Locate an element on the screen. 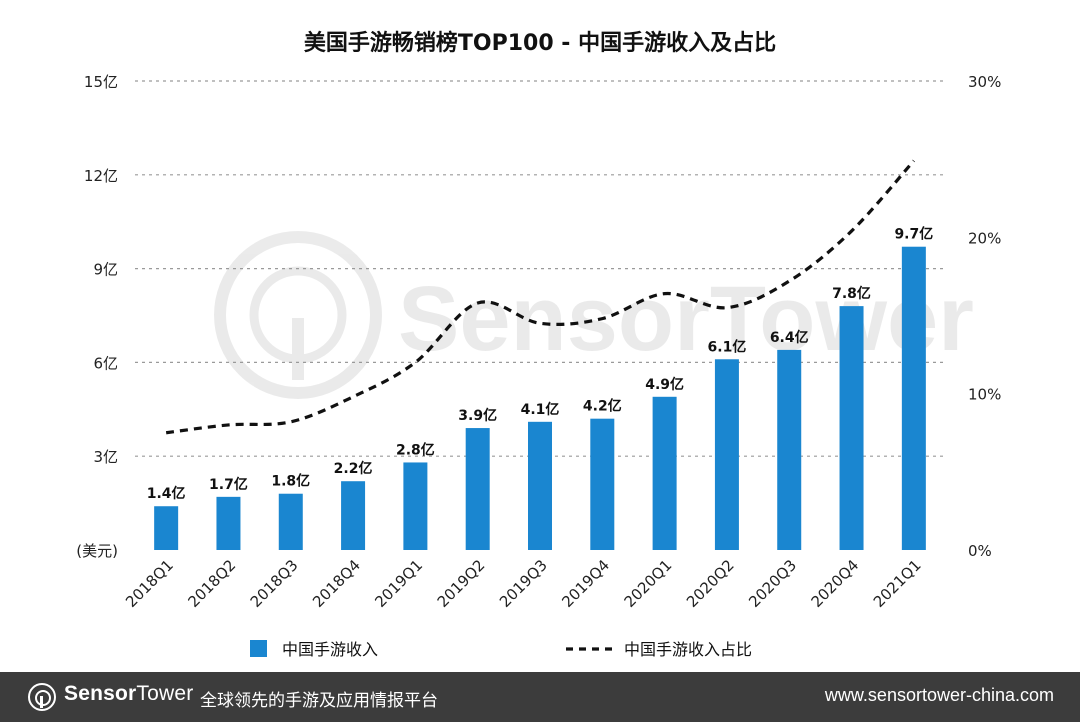 Image resolution: width=1080 pixels, height=722 pixels. bar-value-label: 1.8亿 is located at coordinates (290, 481).